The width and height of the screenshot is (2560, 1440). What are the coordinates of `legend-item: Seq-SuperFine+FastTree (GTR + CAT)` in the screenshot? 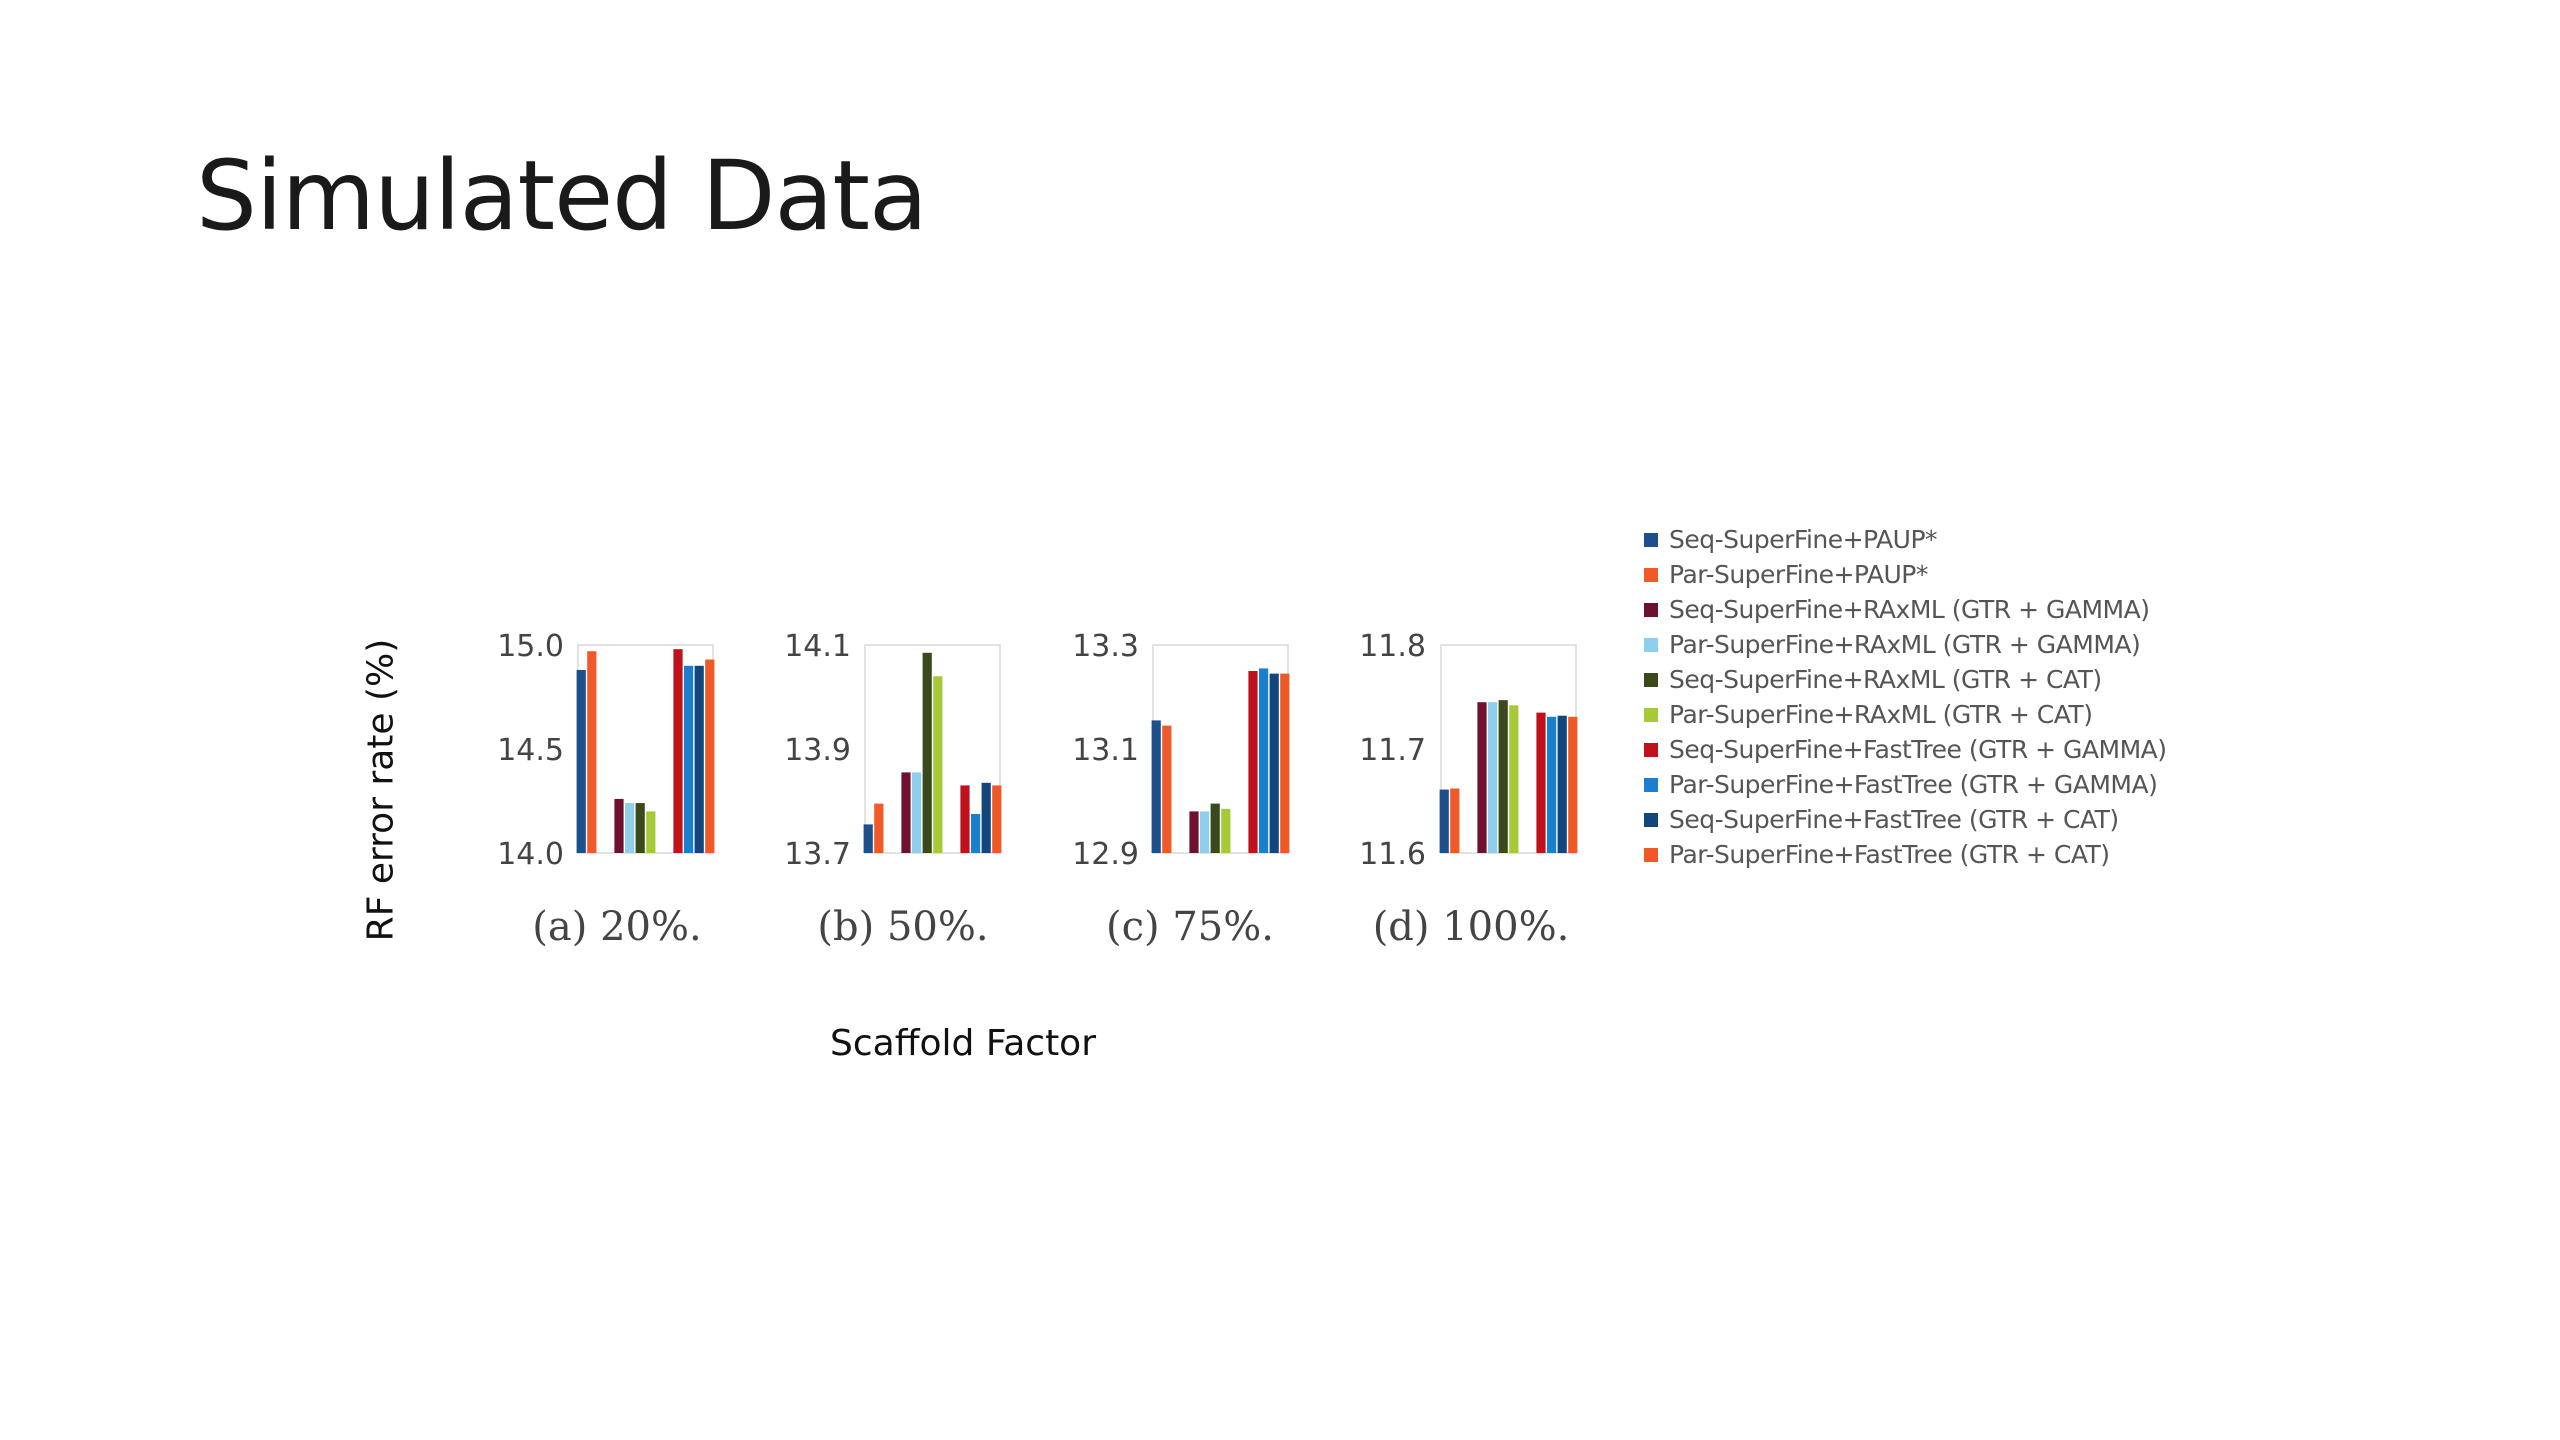 It's located at (1905, 819).